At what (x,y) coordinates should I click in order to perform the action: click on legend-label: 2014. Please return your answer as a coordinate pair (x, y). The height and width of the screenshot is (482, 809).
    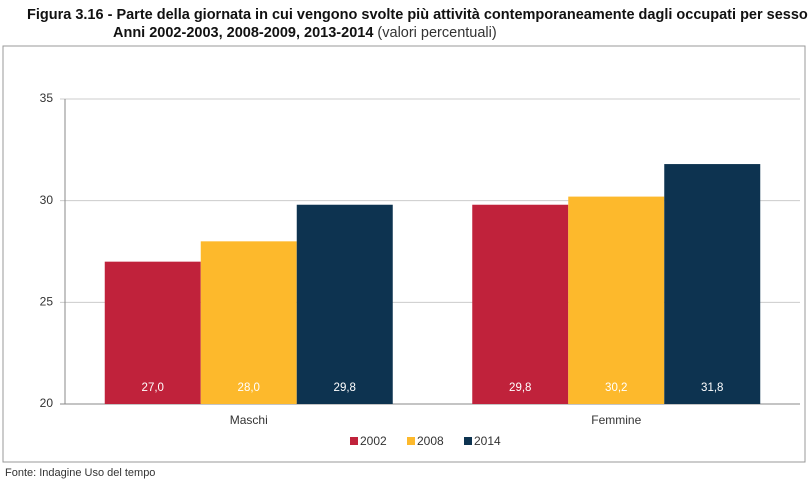
    Looking at the image, I should click on (487, 441).